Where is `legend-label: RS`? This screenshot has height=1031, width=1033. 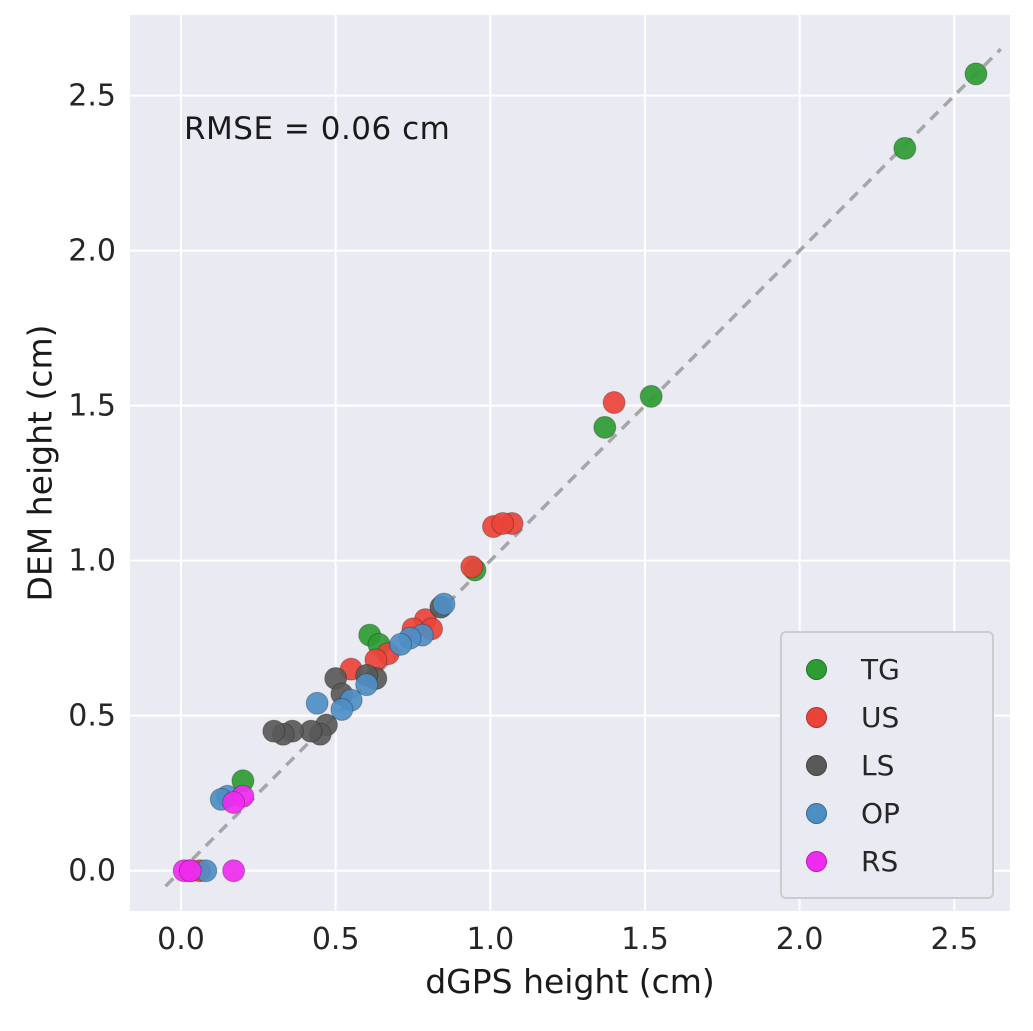
legend-label: RS is located at coordinates (880, 861).